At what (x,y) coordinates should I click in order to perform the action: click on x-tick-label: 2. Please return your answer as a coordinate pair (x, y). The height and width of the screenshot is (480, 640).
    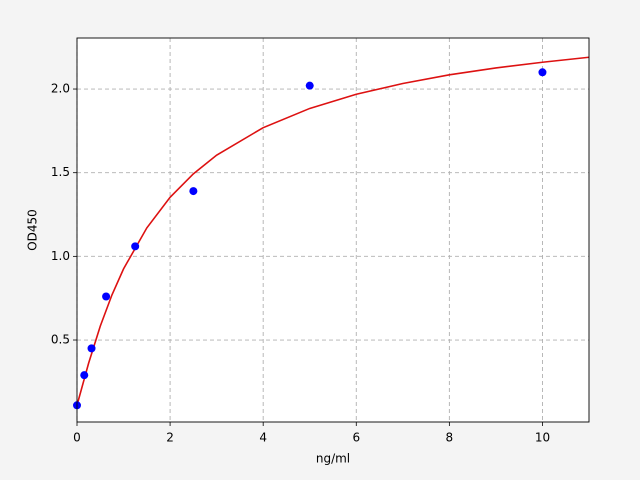
    Looking at the image, I should click on (170, 438).